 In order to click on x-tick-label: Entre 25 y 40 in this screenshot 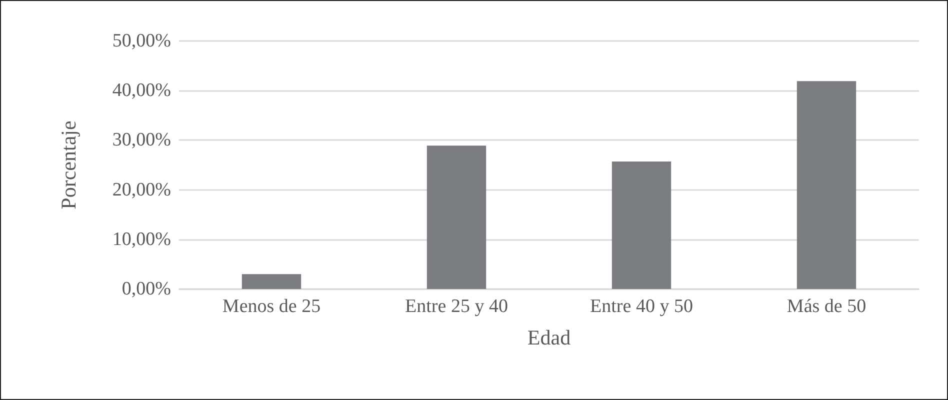, I will do `click(456, 306)`.